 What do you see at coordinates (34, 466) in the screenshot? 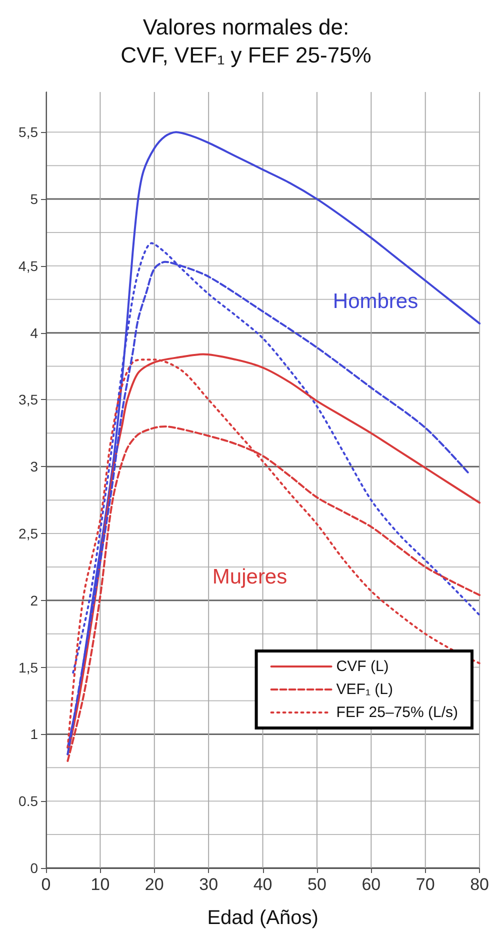
I see `y-tick-label: 3` at bounding box center [34, 466].